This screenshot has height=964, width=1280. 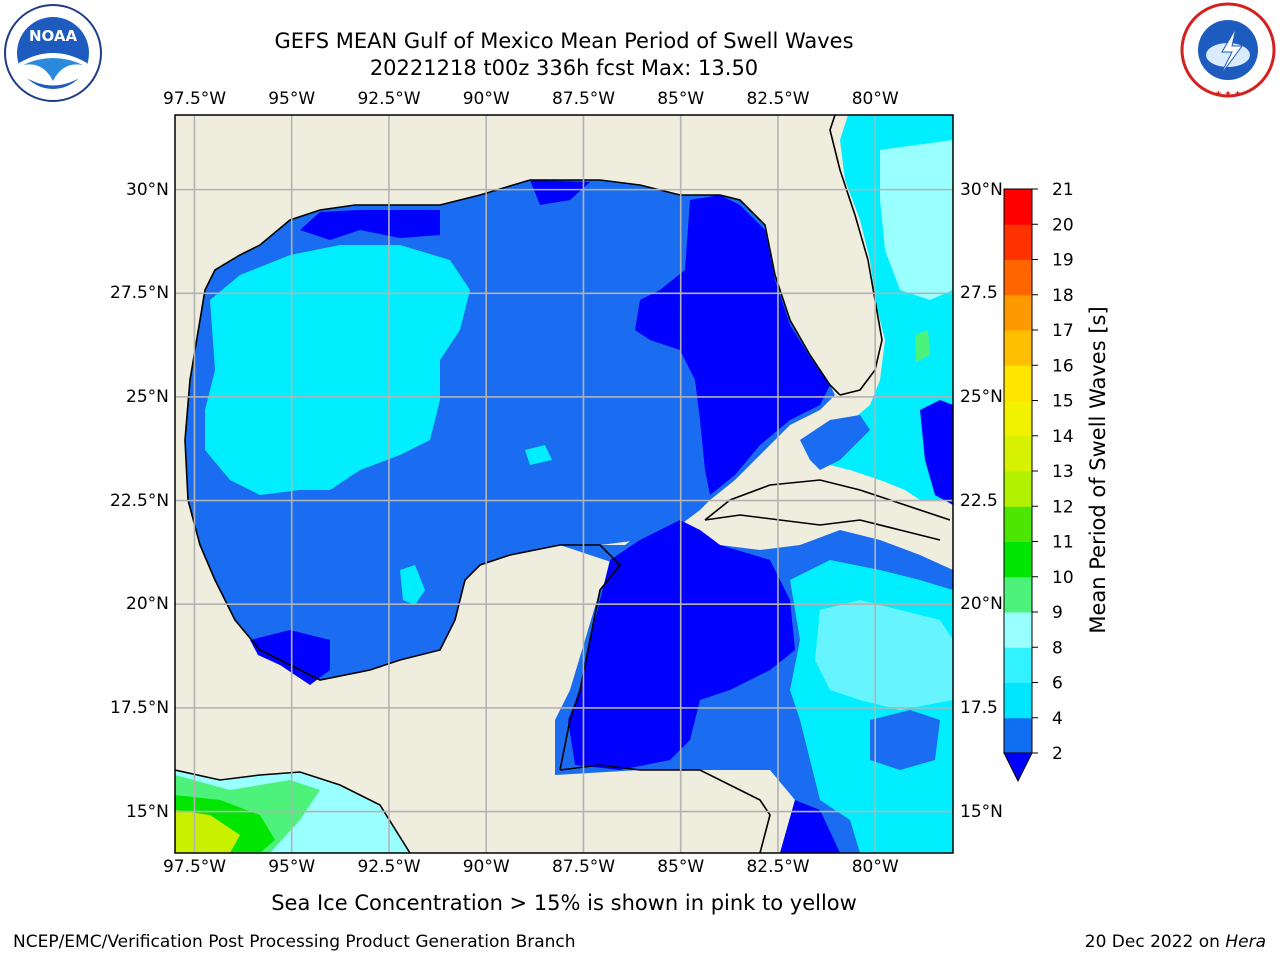 I want to click on lon-label-bottom: 80°W, so click(x=875, y=867).